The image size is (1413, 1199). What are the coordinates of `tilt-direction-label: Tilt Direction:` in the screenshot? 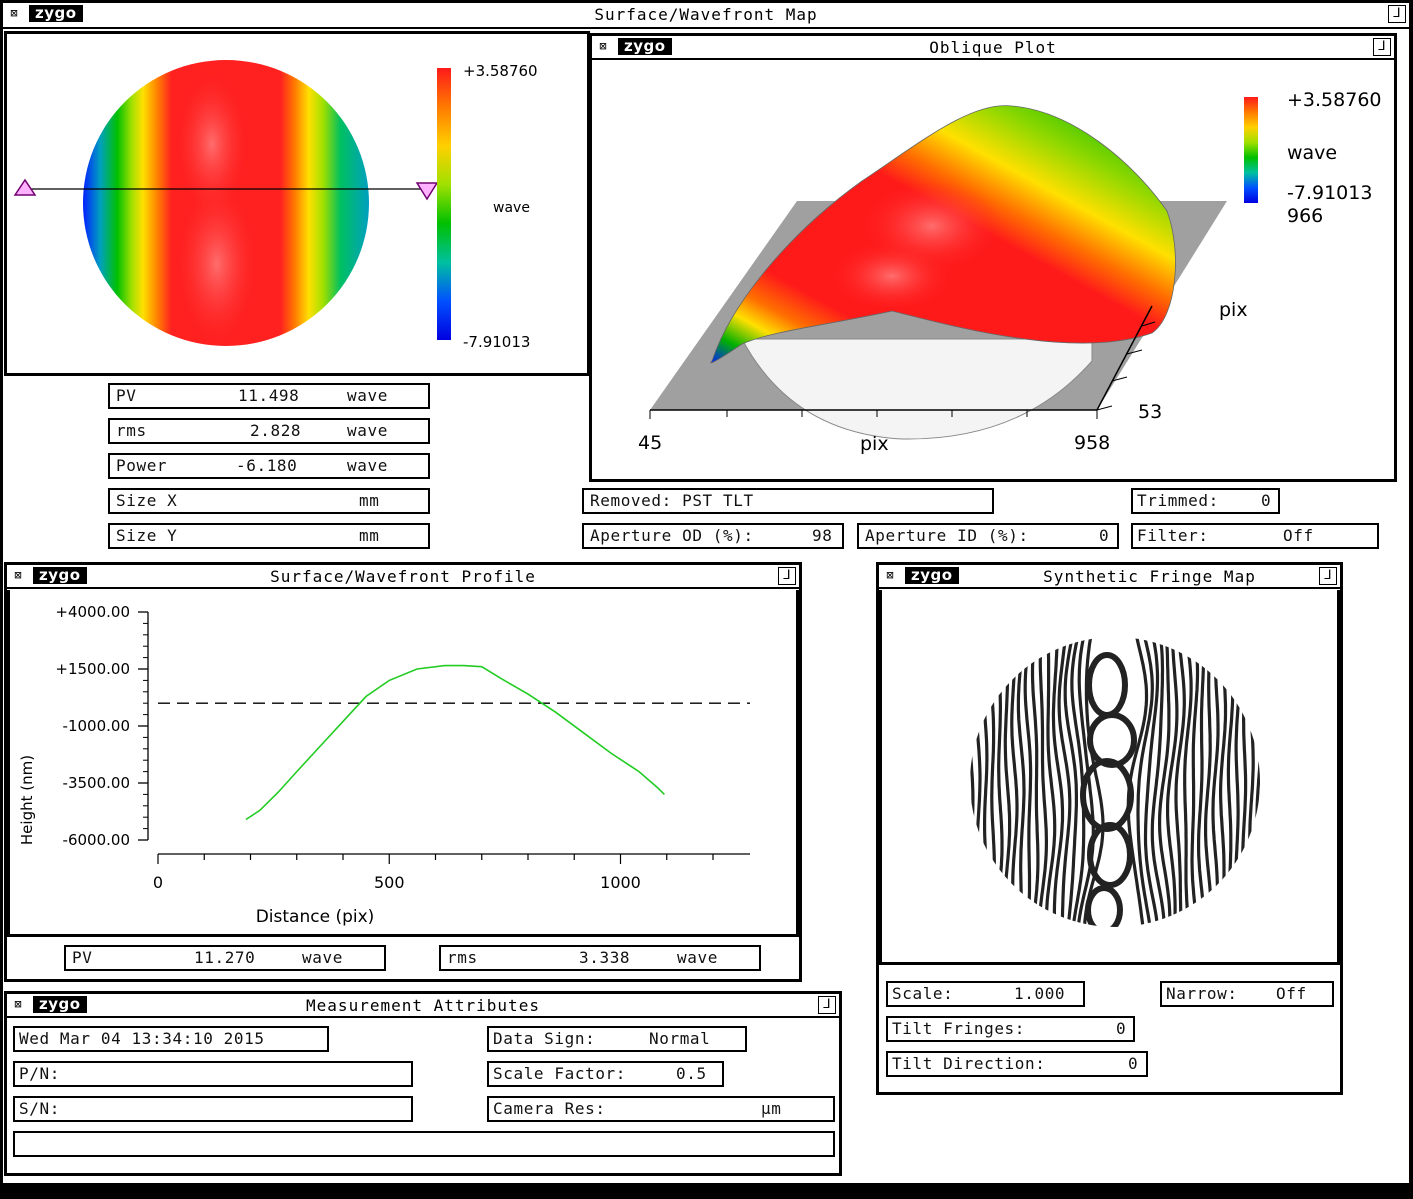 It's located at (969, 1063).